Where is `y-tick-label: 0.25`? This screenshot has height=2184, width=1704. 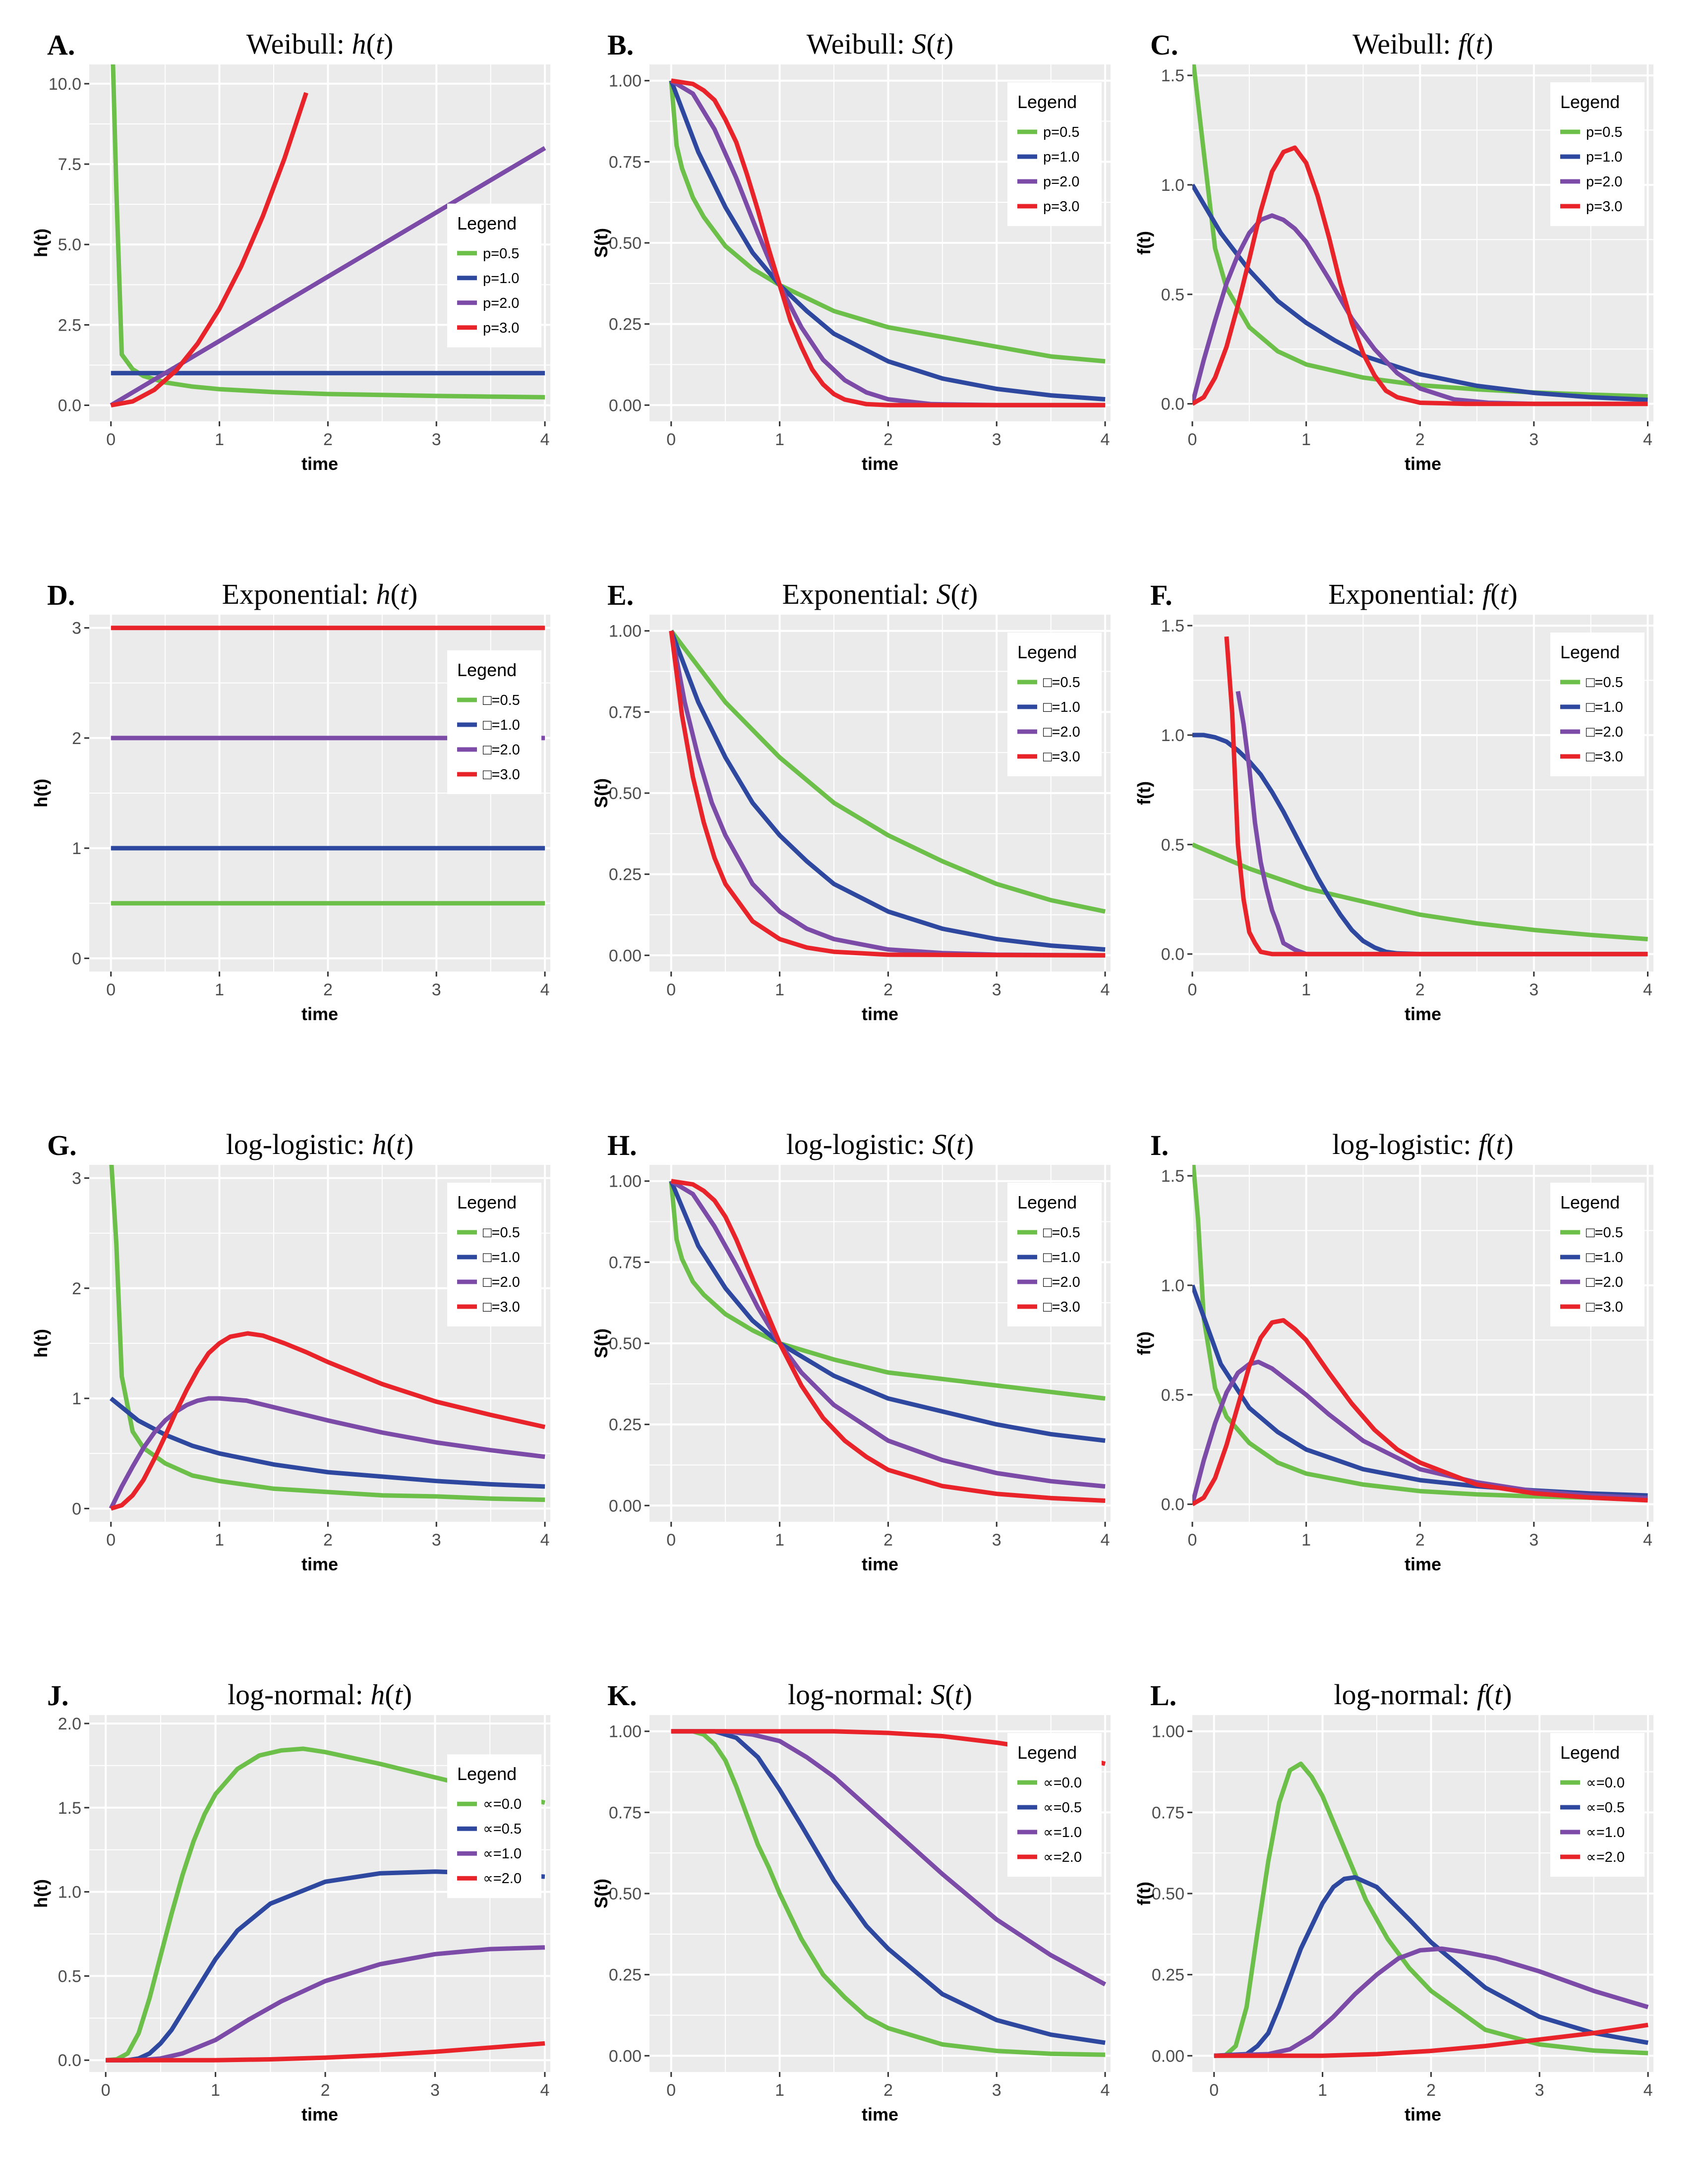
y-tick-label: 0.25 is located at coordinates (1168, 1975).